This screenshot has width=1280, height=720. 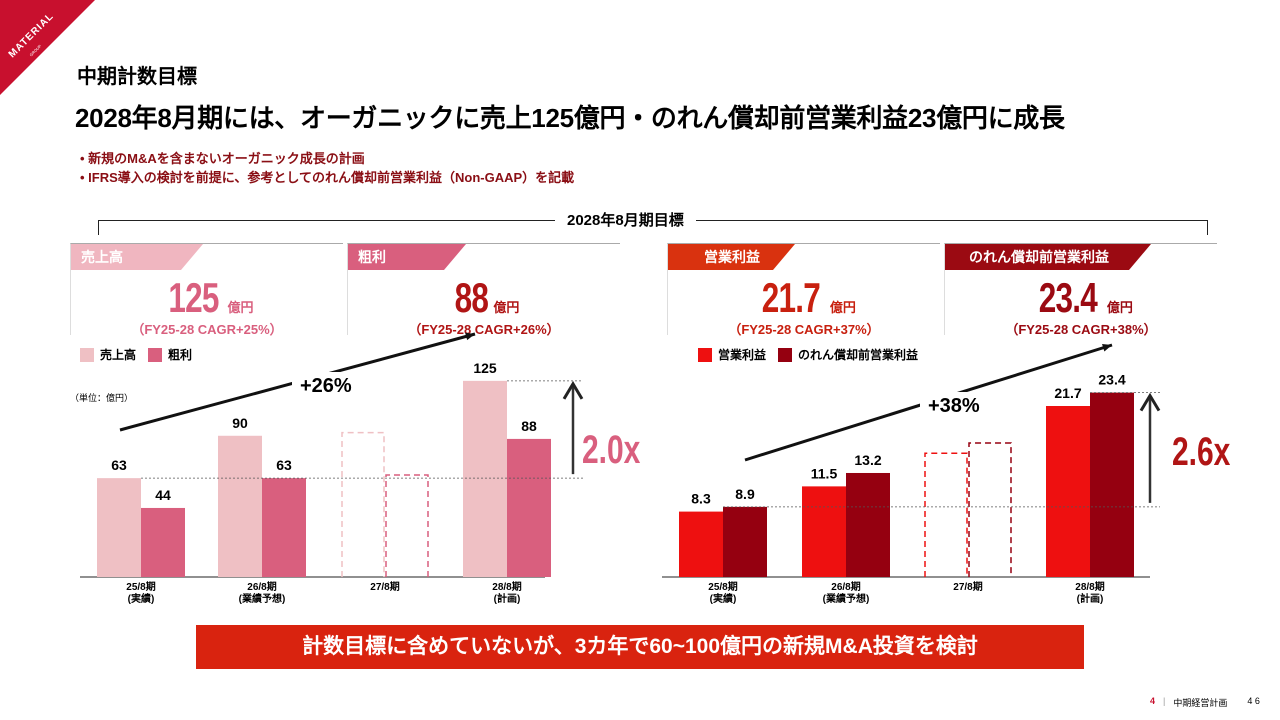 I want to click on kpi-value: 88 億円, so click(x=487, y=297).